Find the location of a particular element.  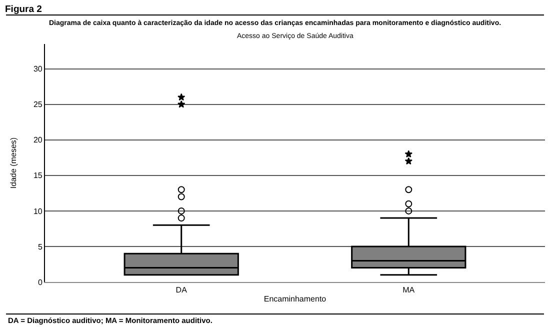

y-tick-label: 30 is located at coordinates (38, 69).